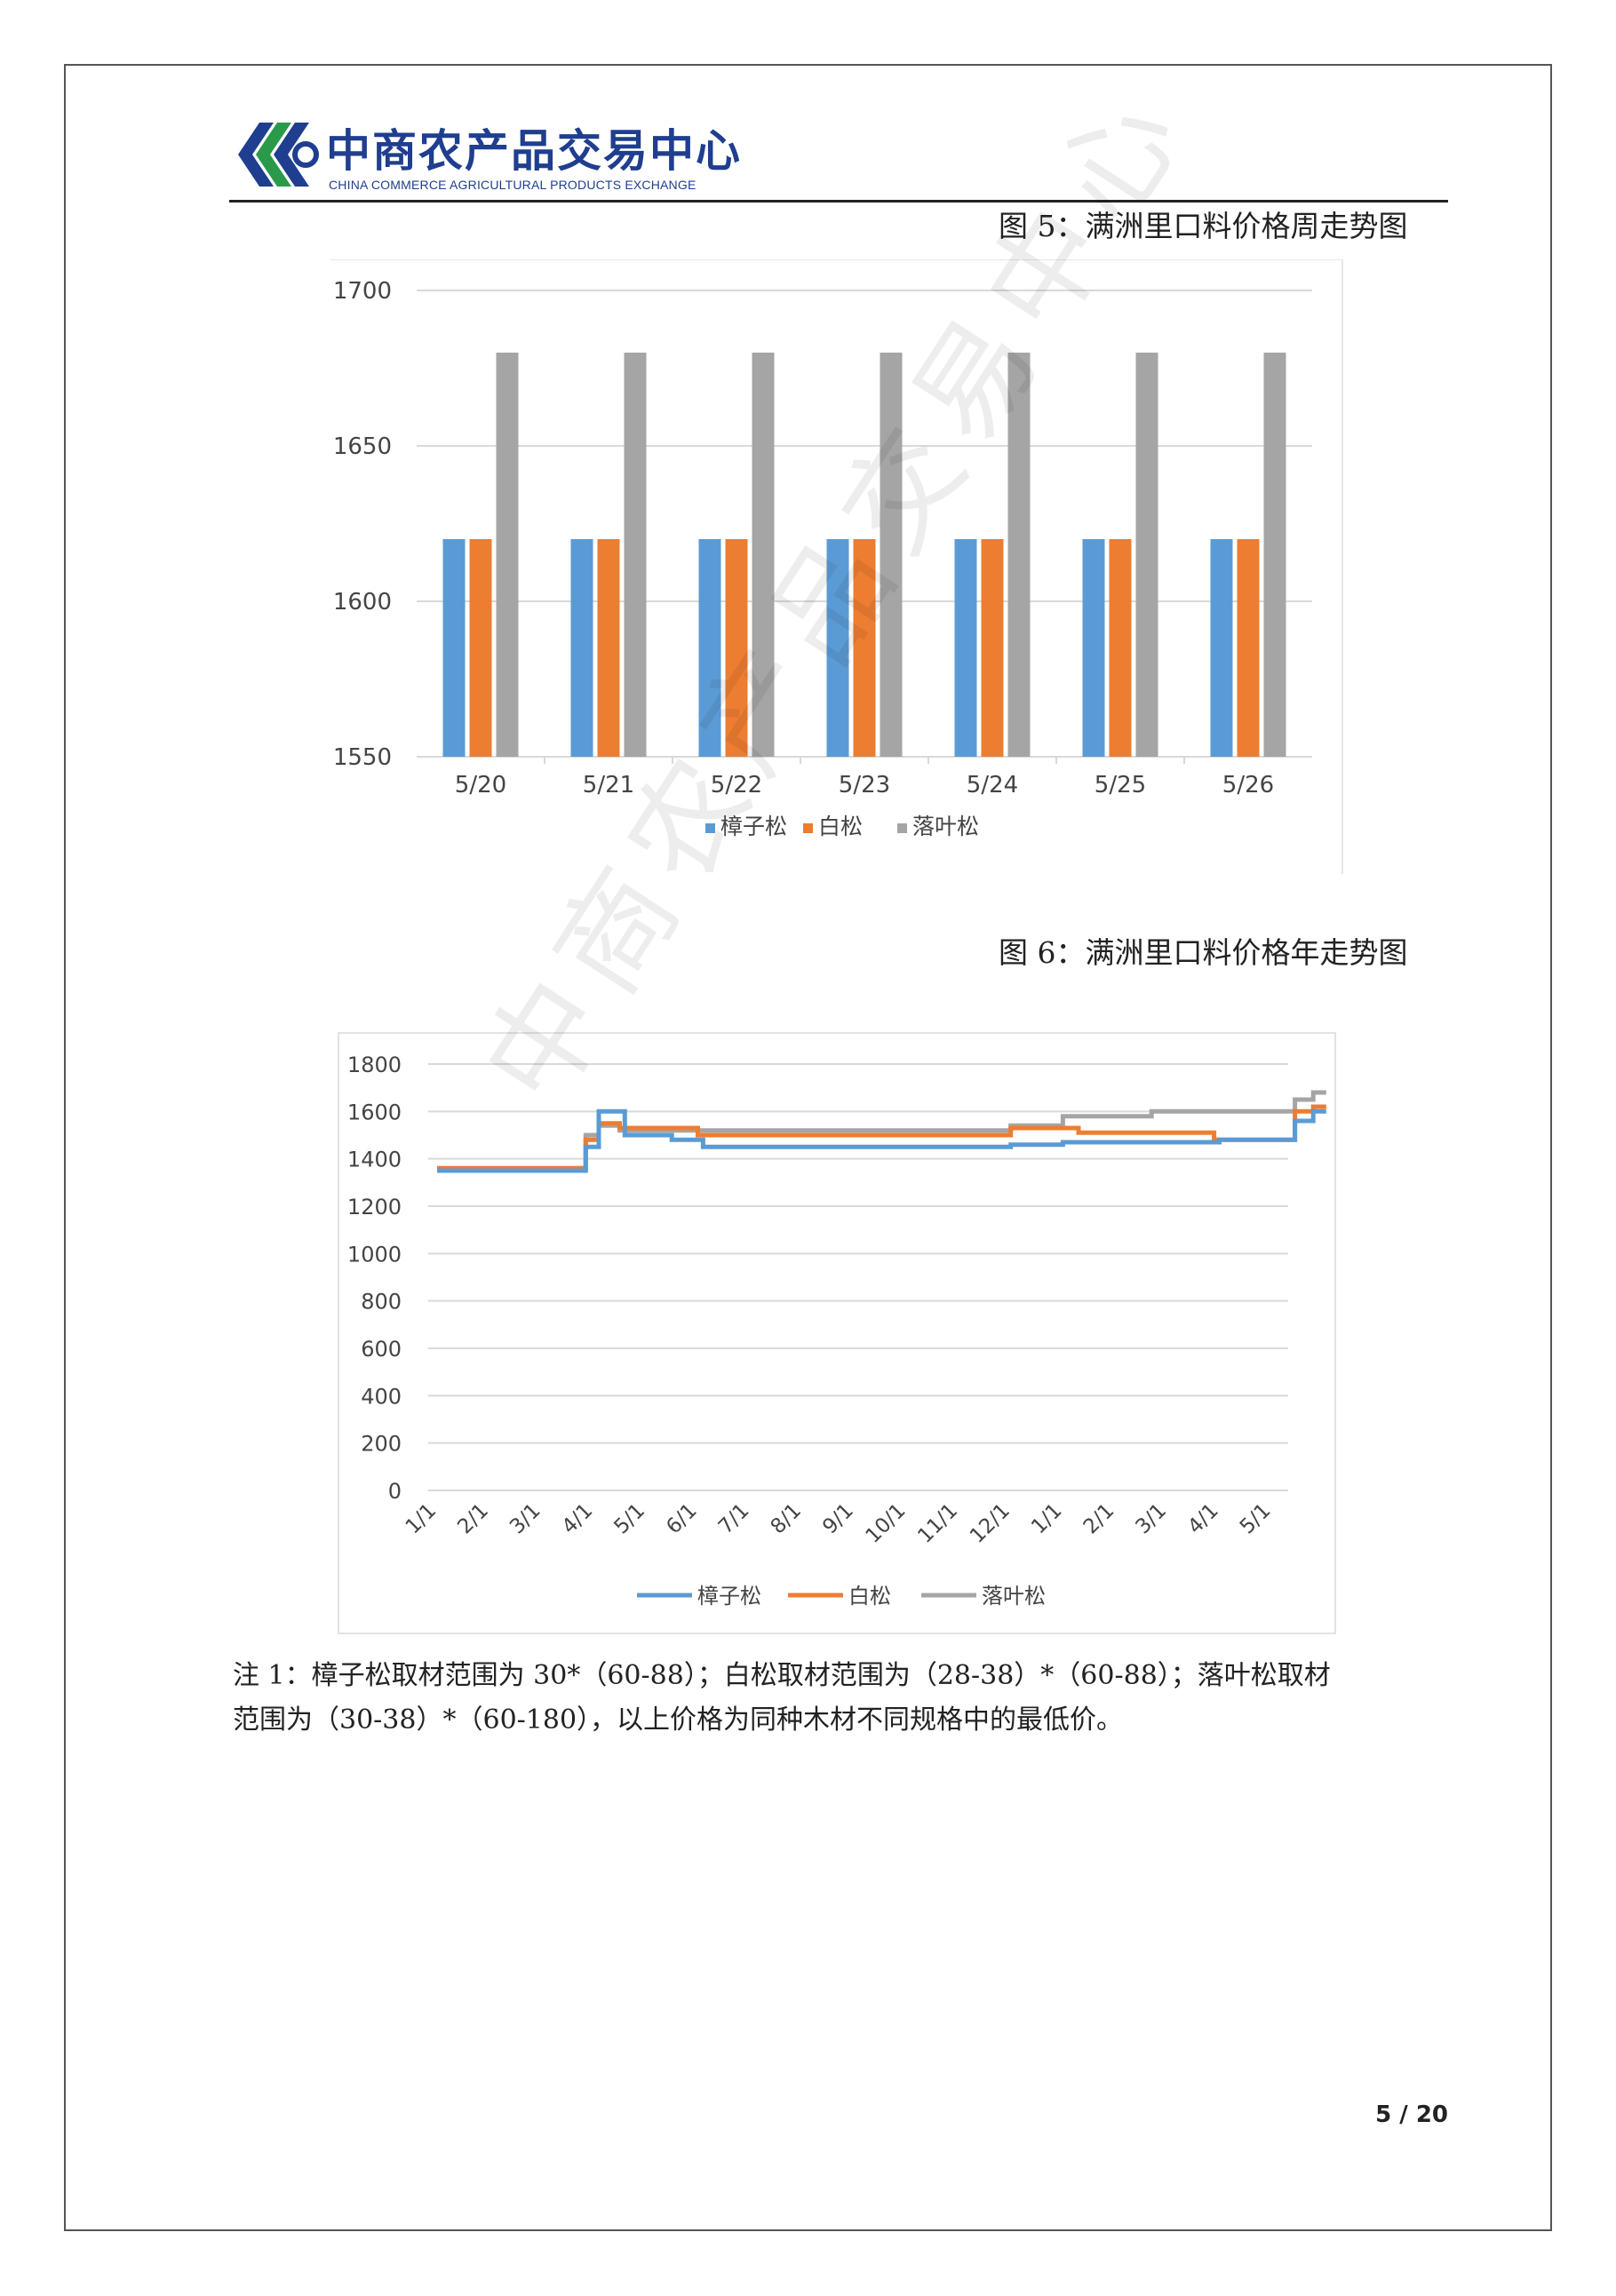 Image resolution: width=1616 pixels, height=2296 pixels. I want to click on x-tick-label: 5/20, so click(480, 785).